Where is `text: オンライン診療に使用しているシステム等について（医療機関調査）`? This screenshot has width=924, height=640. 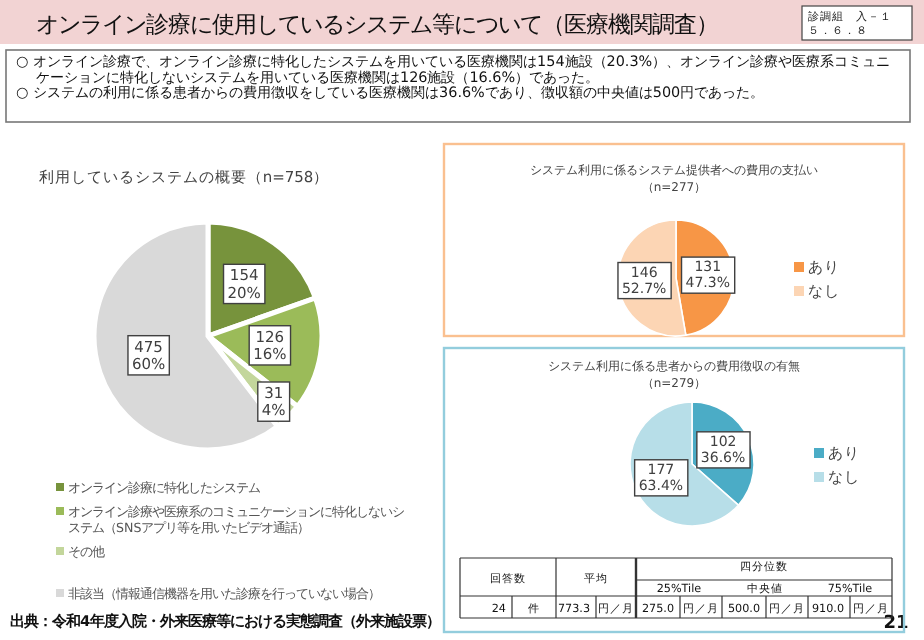 text: オンライン診療に使用しているシステム等について（医療機関調査） is located at coordinates (377, 25).